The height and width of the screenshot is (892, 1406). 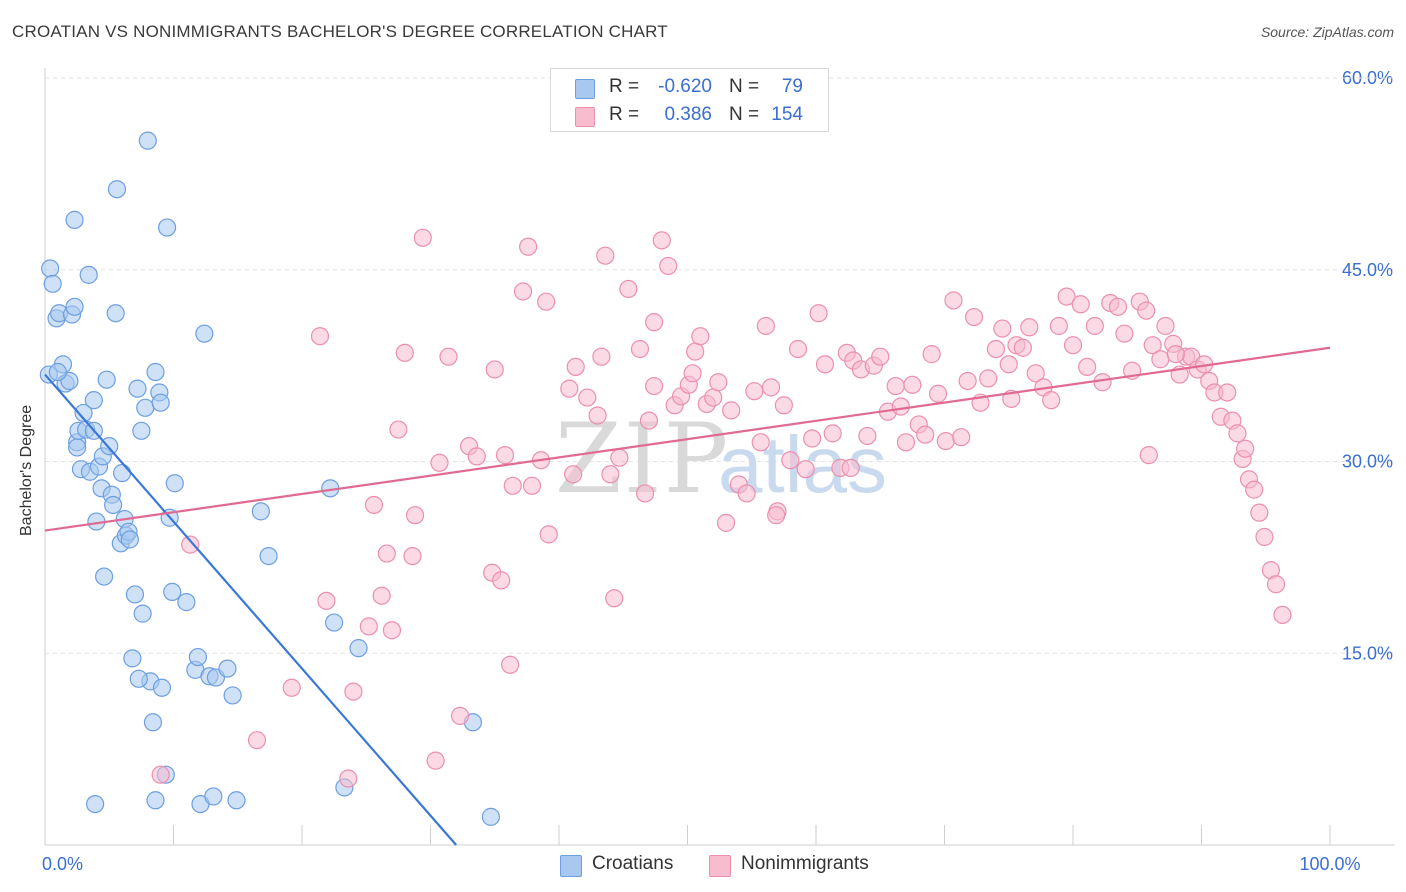 What do you see at coordinates (1329, 864) in the screenshot?
I see `x-tick-label: 100.0%` at bounding box center [1329, 864].